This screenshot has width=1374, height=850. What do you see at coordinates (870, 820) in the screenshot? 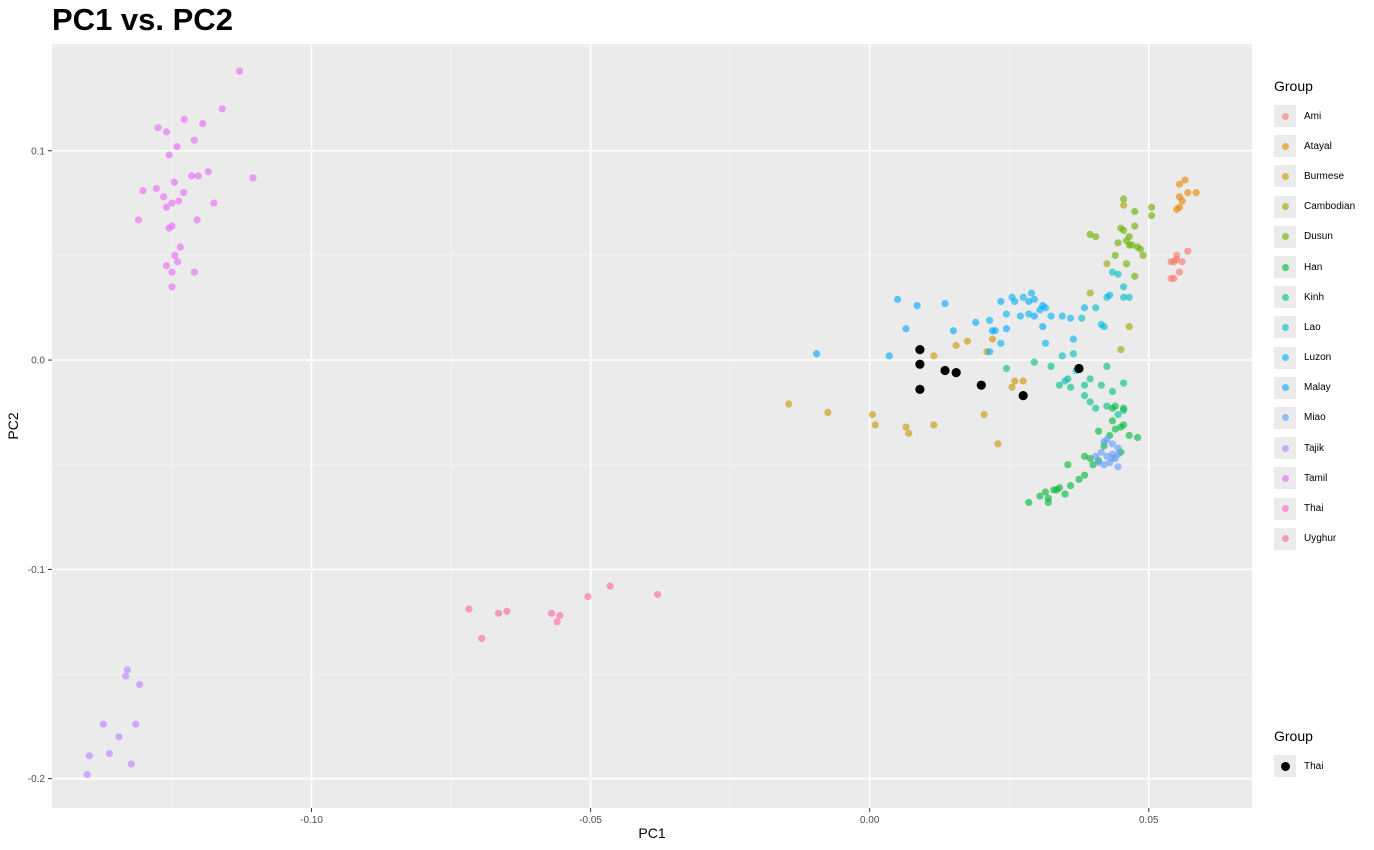
I see `x-tick-label: 0.00` at bounding box center [870, 820].